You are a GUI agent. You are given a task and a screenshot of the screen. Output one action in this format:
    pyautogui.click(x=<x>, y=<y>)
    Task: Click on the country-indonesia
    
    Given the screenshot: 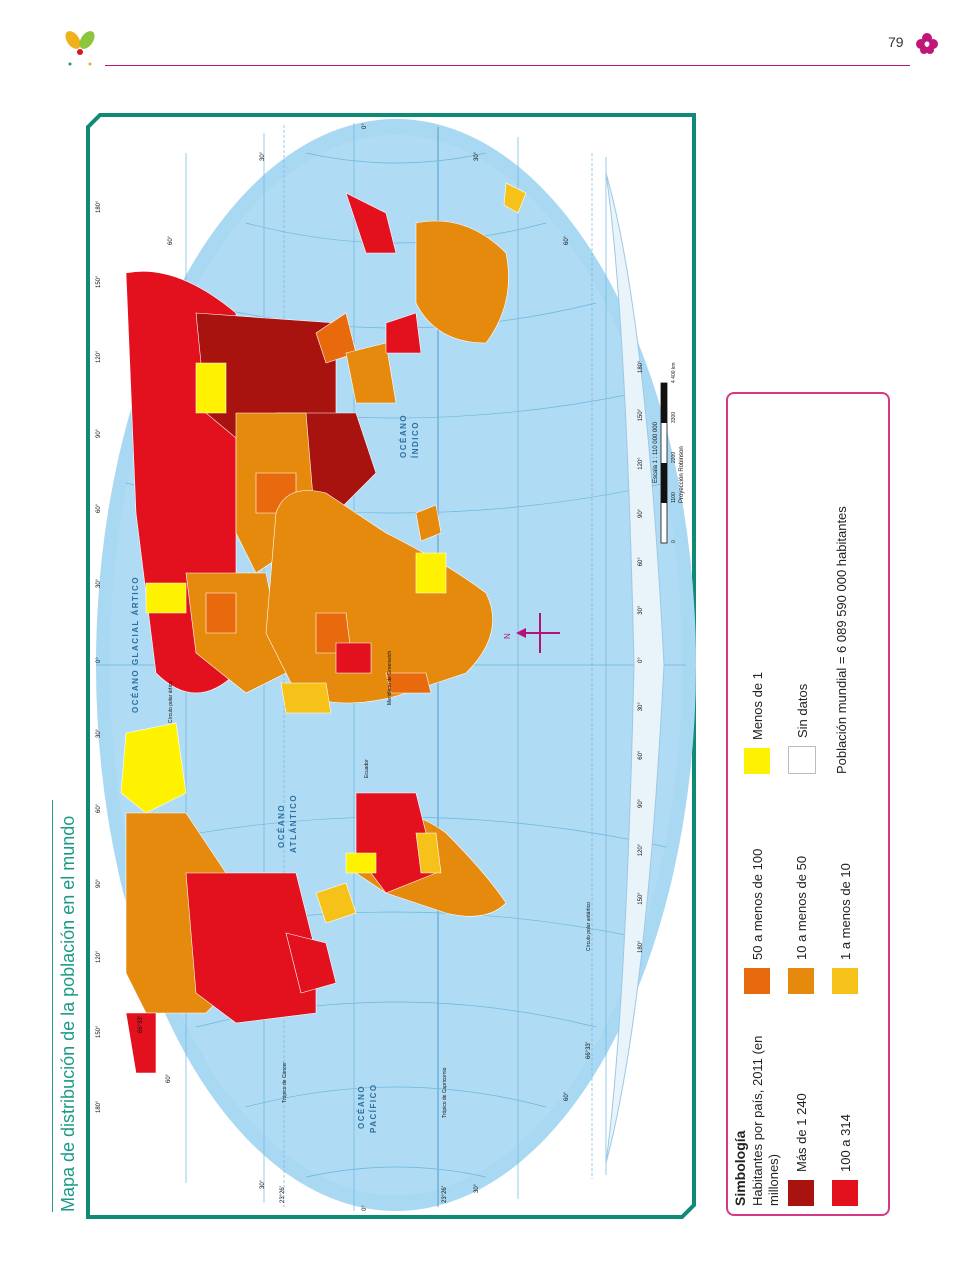 What is the action you would take?
    pyautogui.click(x=403, y=333)
    